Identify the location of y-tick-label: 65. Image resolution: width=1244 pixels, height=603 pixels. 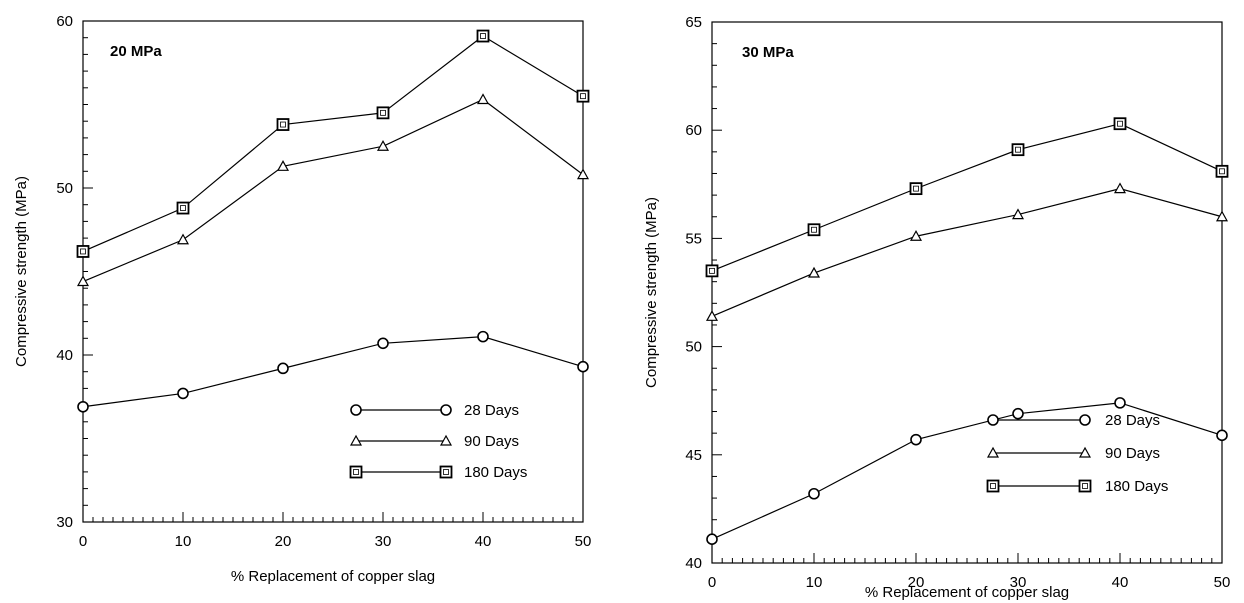
(693, 22).